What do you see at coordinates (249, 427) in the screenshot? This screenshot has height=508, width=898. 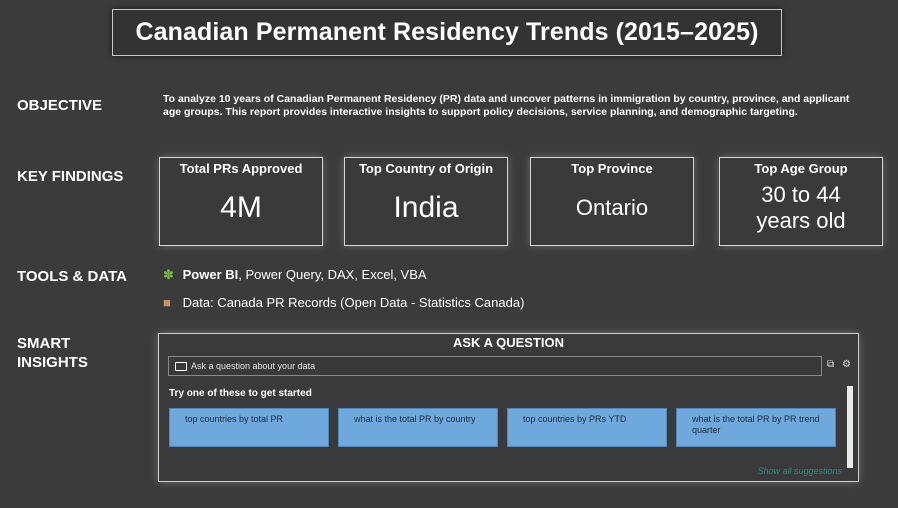 I see `suggestion-button: top countries by total PR` at bounding box center [249, 427].